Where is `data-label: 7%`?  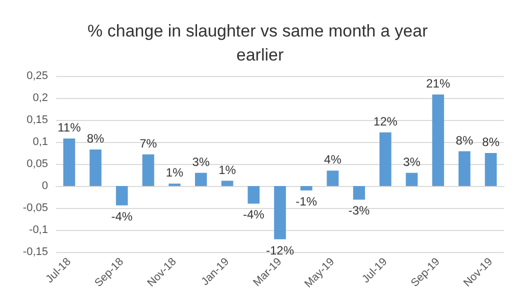
data-label: 7% is located at coordinates (149, 143).